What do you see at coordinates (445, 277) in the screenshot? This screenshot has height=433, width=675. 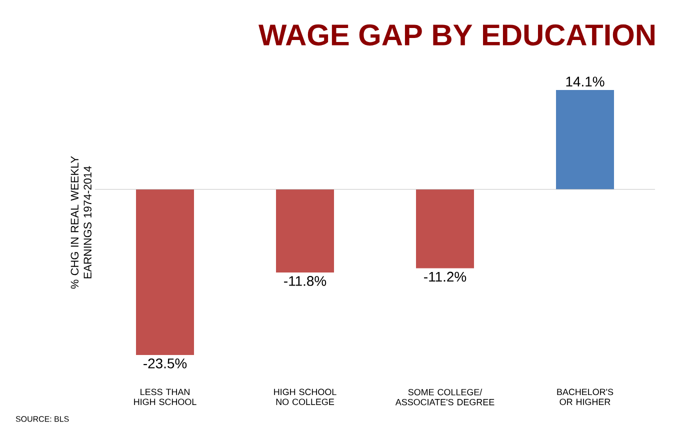 I see `data-label: -11.2%` at bounding box center [445, 277].